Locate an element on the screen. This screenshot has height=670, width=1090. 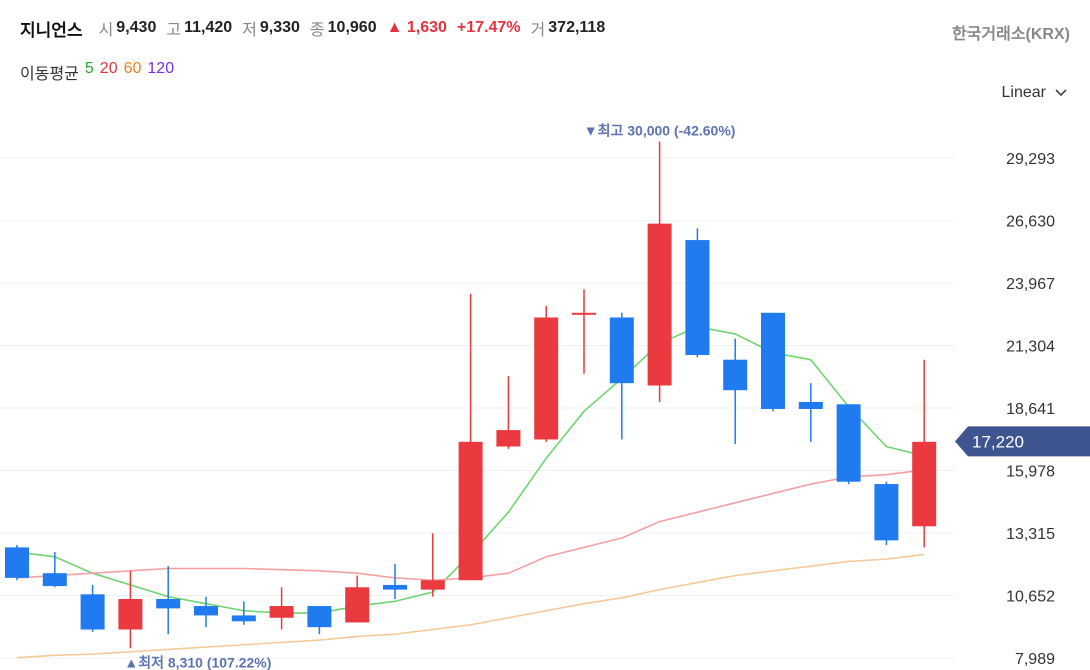
chevron-down-icon is located at coordinates (1061, 93).